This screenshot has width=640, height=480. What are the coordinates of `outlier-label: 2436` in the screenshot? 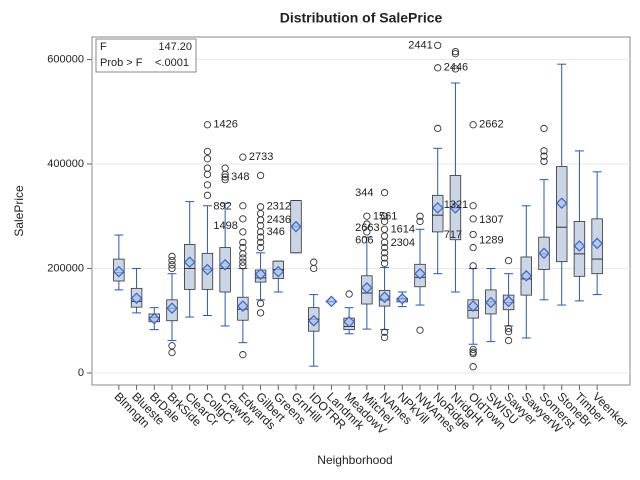 It's located at (279, 220).